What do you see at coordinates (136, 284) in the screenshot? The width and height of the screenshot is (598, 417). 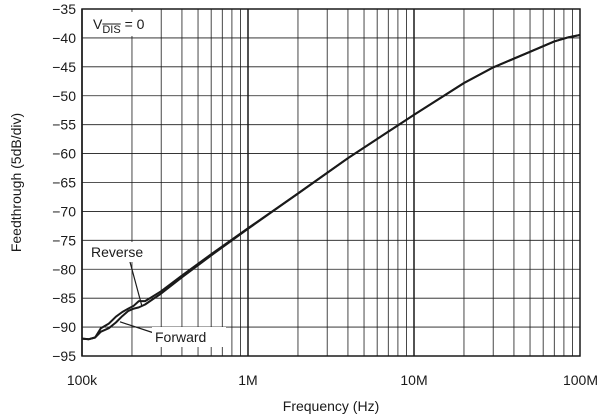 I see `leader-line-reverse` at bounding box center [136, 284].